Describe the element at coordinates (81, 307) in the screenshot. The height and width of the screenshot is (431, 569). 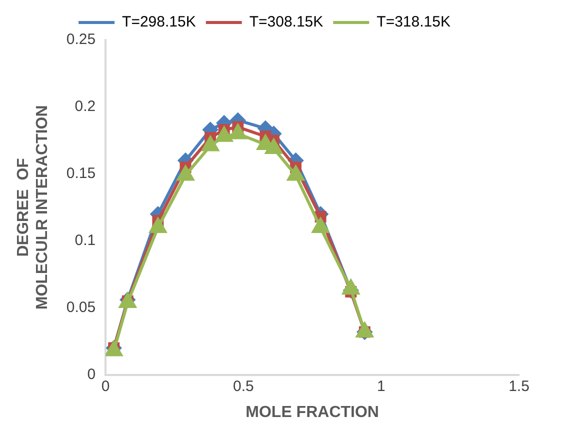
I see `y-tick-label: 0.05` at that location.